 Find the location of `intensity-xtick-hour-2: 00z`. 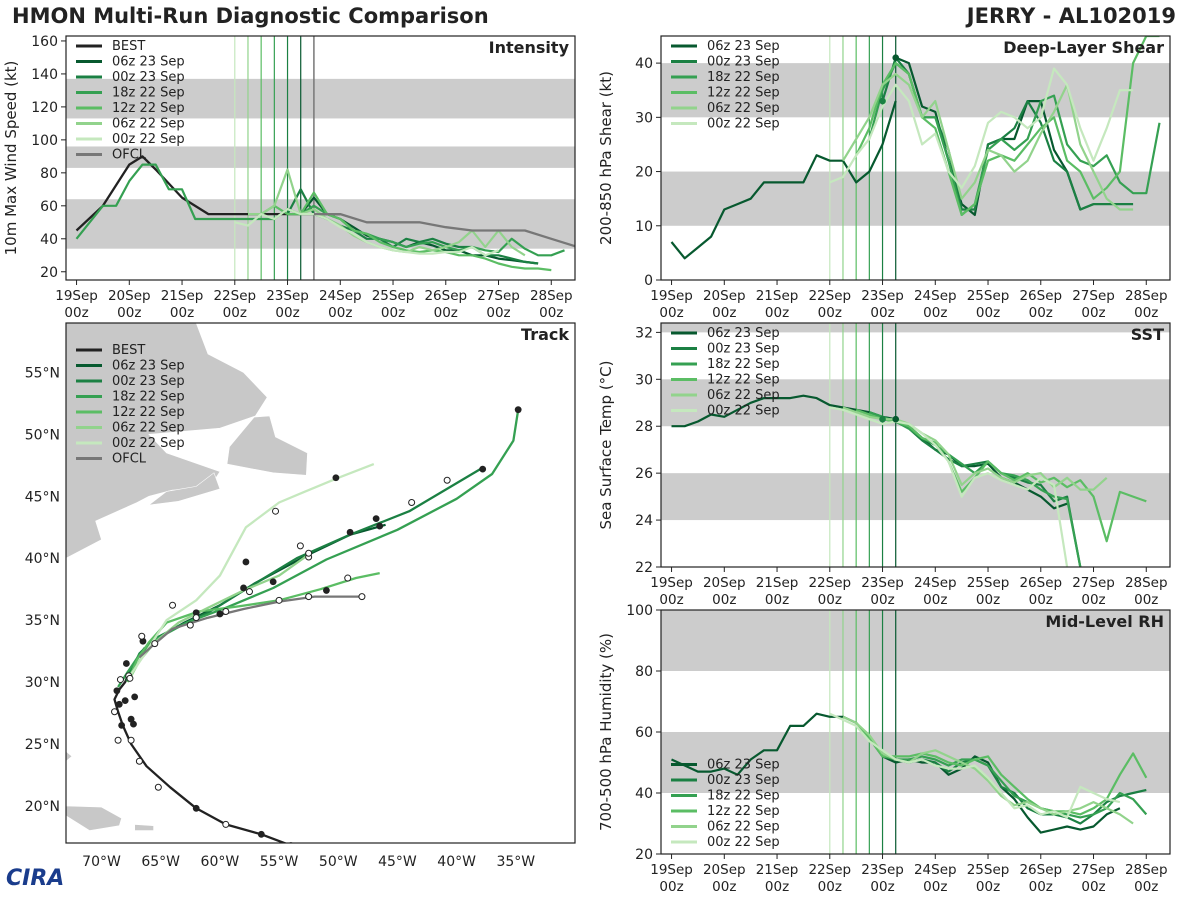

intensity-xtick-hour-2: 00z is located at coordinates (182, 313).